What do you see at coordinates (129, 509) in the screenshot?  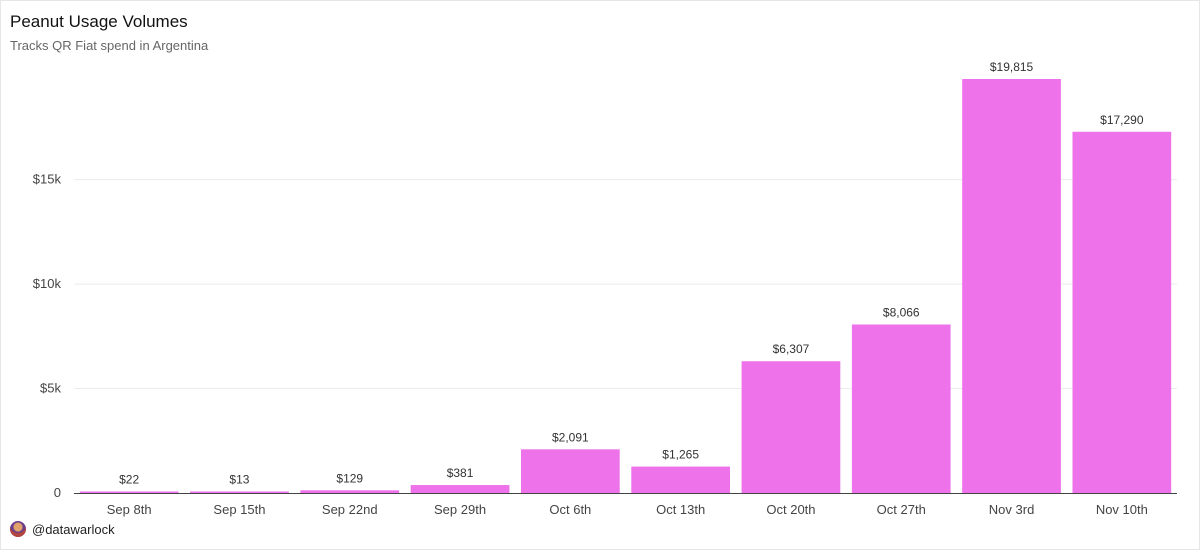 I see `x-tick-label: Sep 8th` at bounding box center [129, 509].